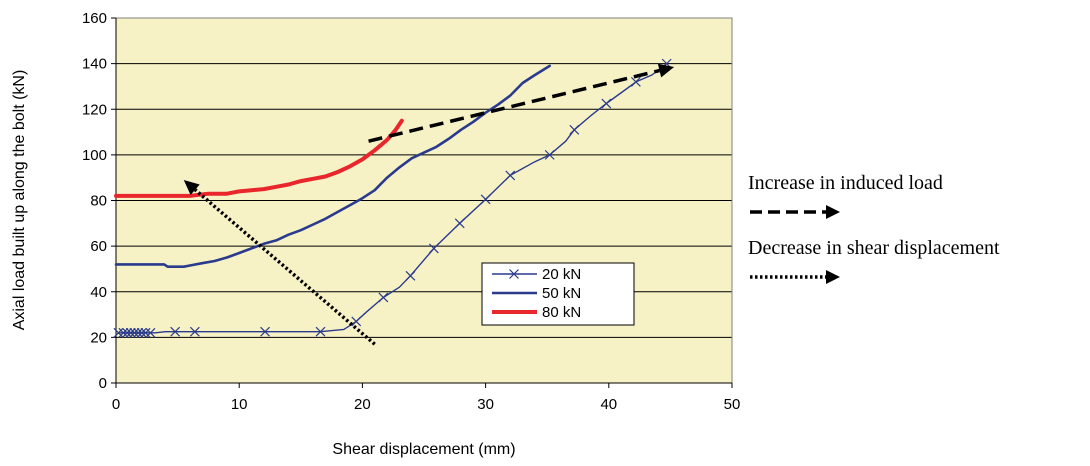 The width and height of the screenshot is (1090, 466). I want to click on x-tick-label-0: 0, so click(116, 404).